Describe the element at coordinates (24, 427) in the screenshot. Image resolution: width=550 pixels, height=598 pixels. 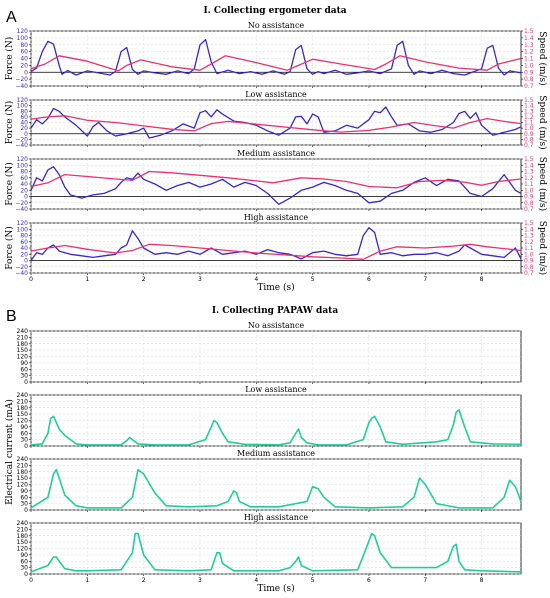
I see `p1s1-ytick-label: 90` at that location.